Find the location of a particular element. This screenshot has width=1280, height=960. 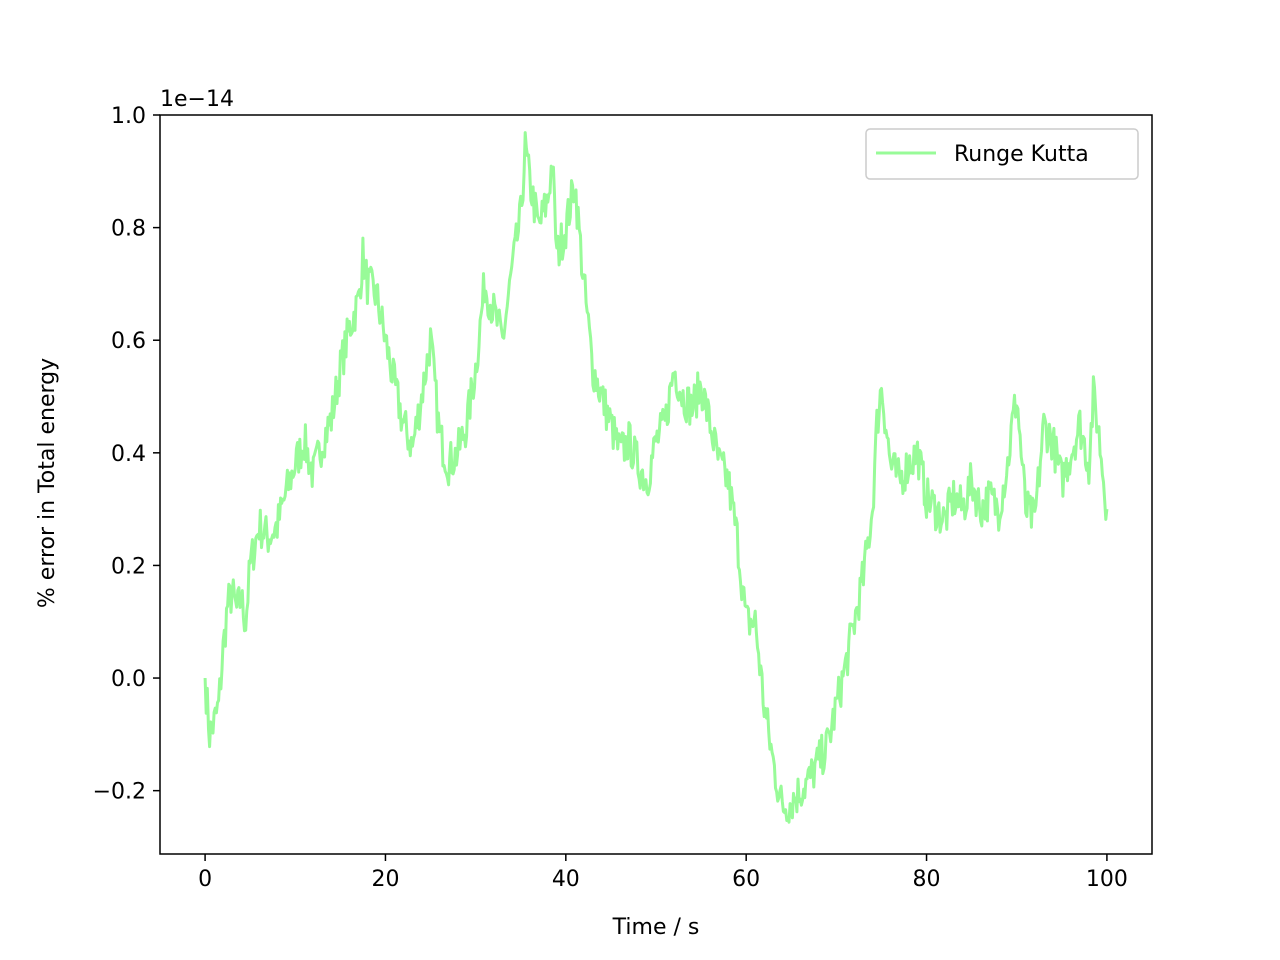

legend: Runge Kutta is located at coordinates (1002, 154).